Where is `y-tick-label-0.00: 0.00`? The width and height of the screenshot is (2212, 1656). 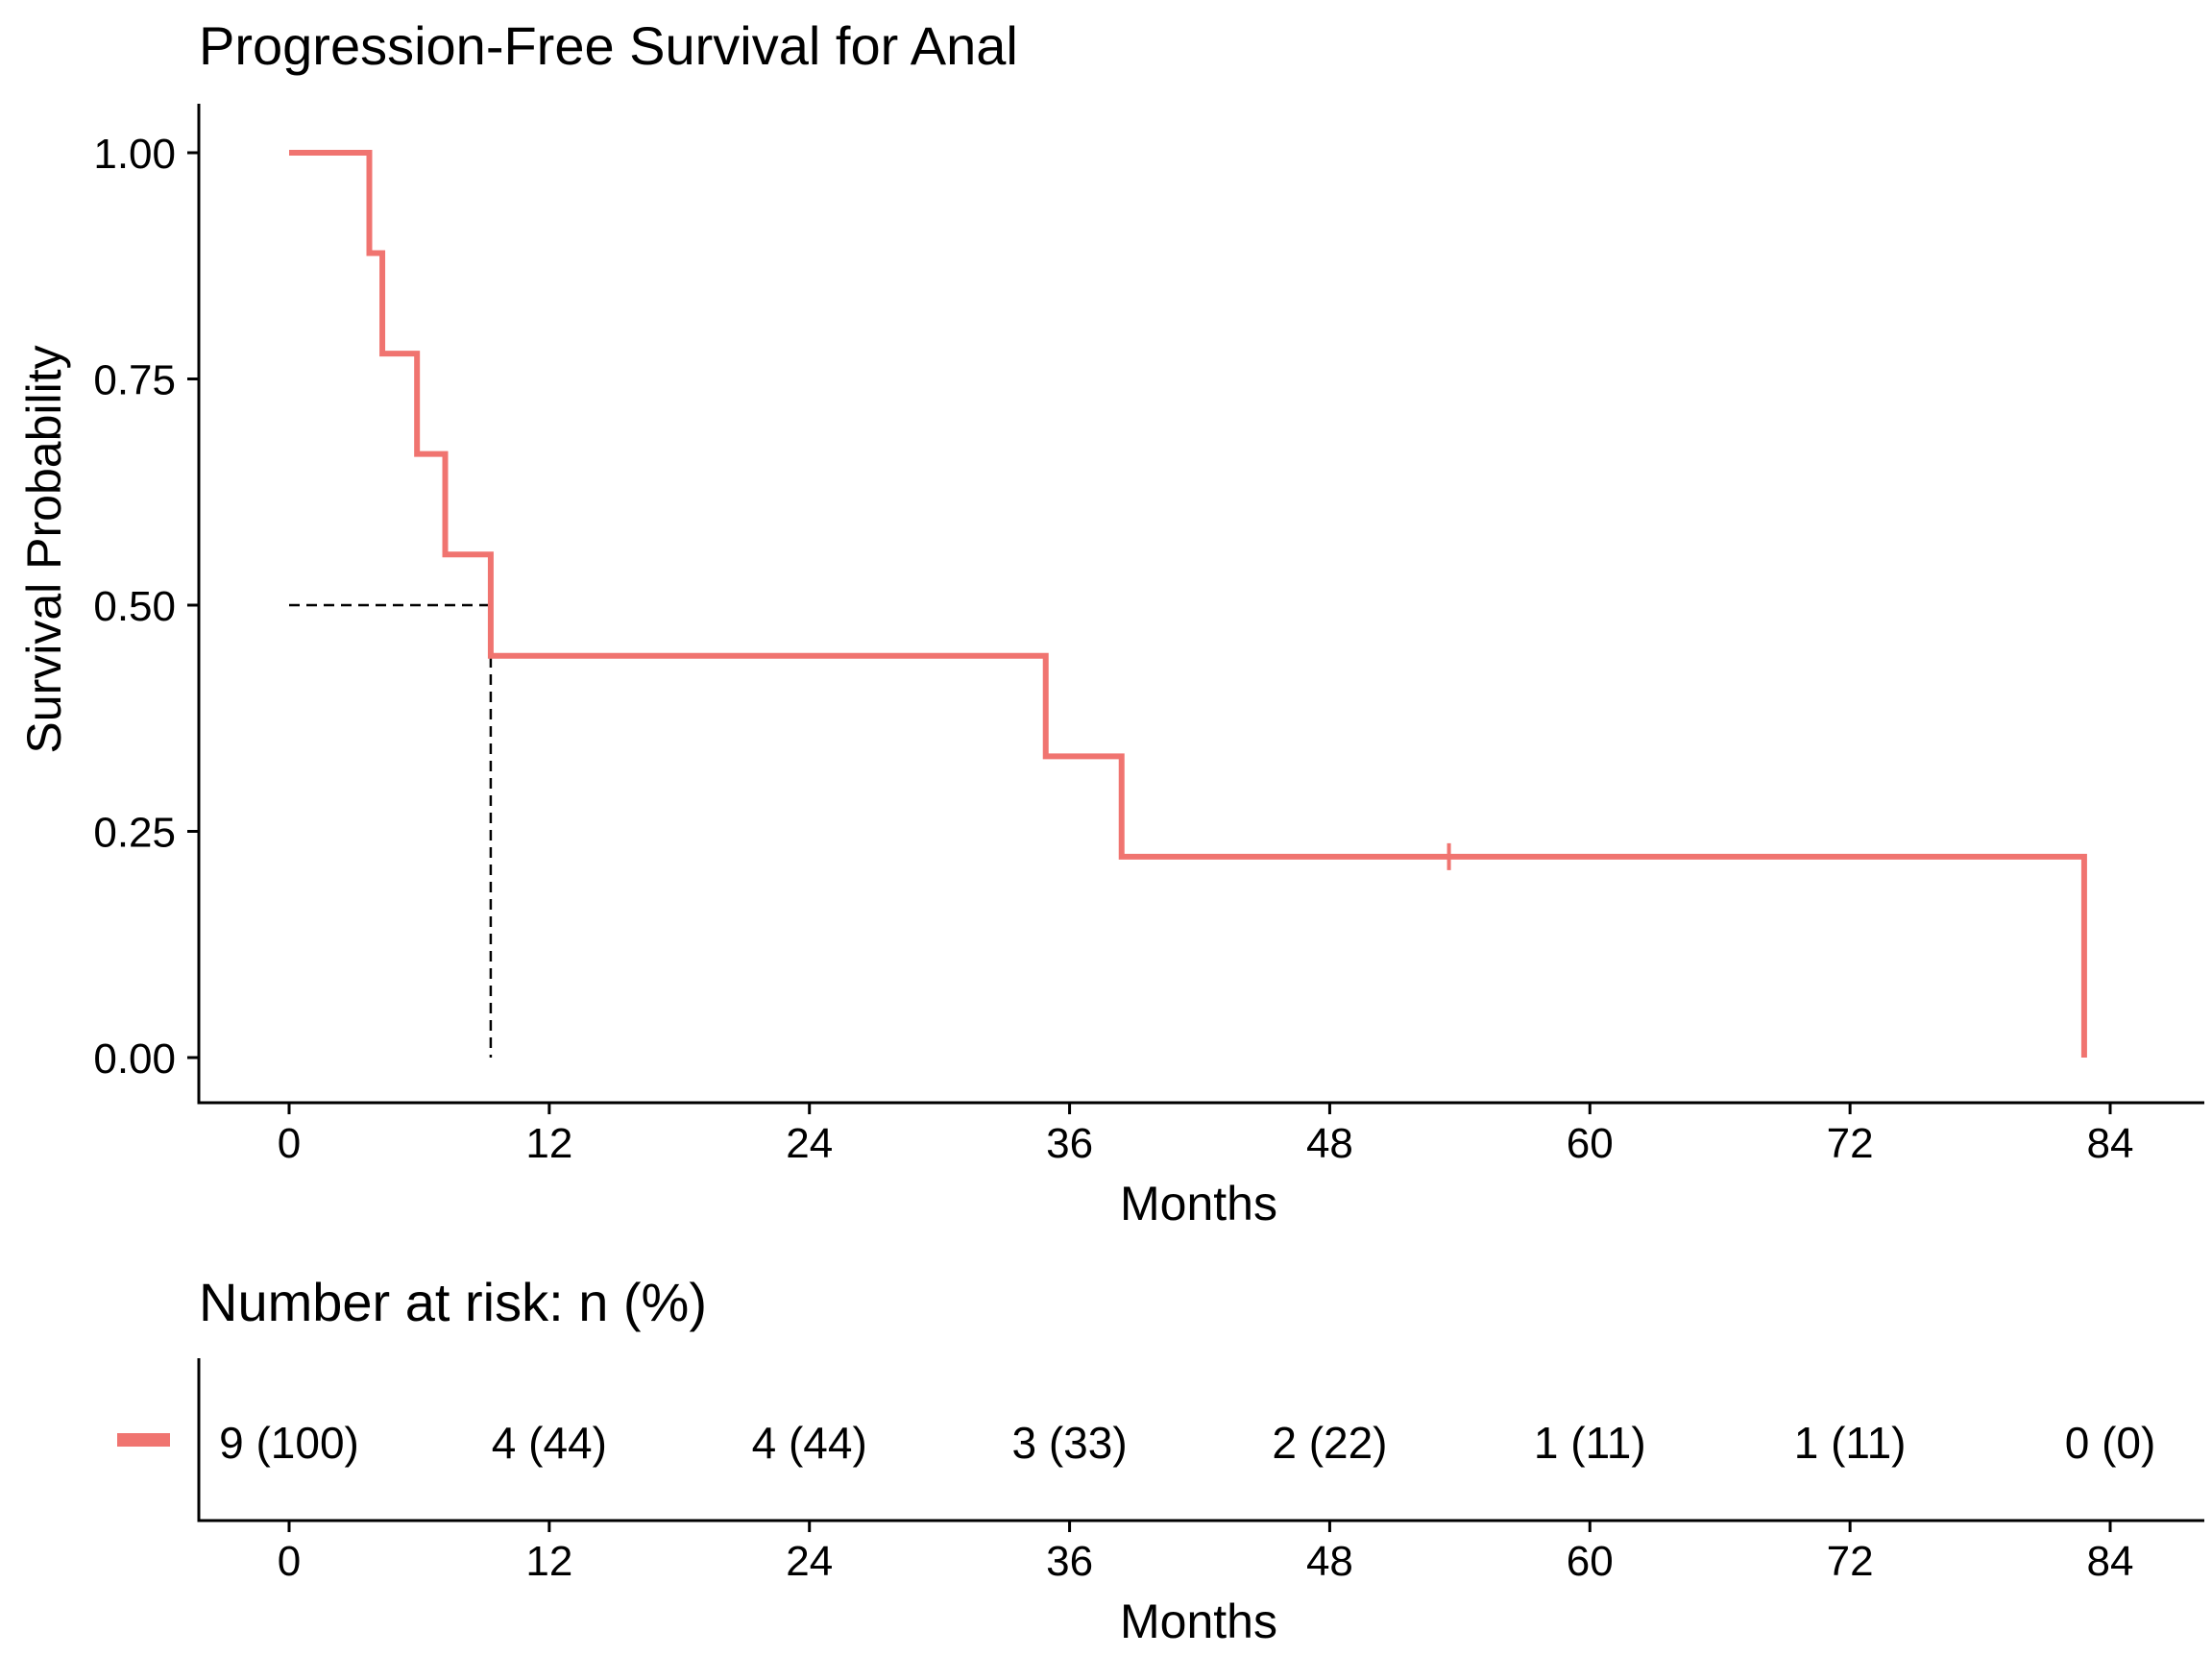
y-tick-label-0.00: 0.00 is located at coordinates (134, 1059).